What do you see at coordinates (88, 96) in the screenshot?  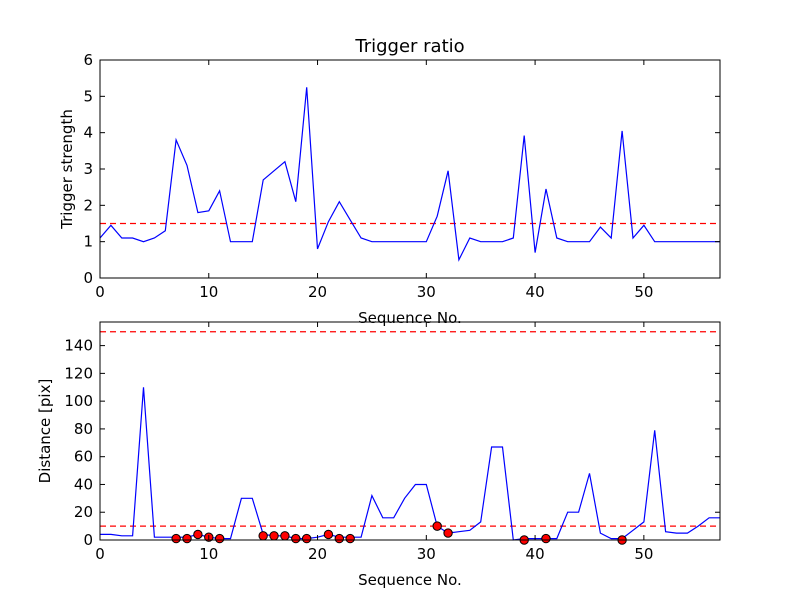 I see `y-tick-label: 5` at bounding box center [88, 96].